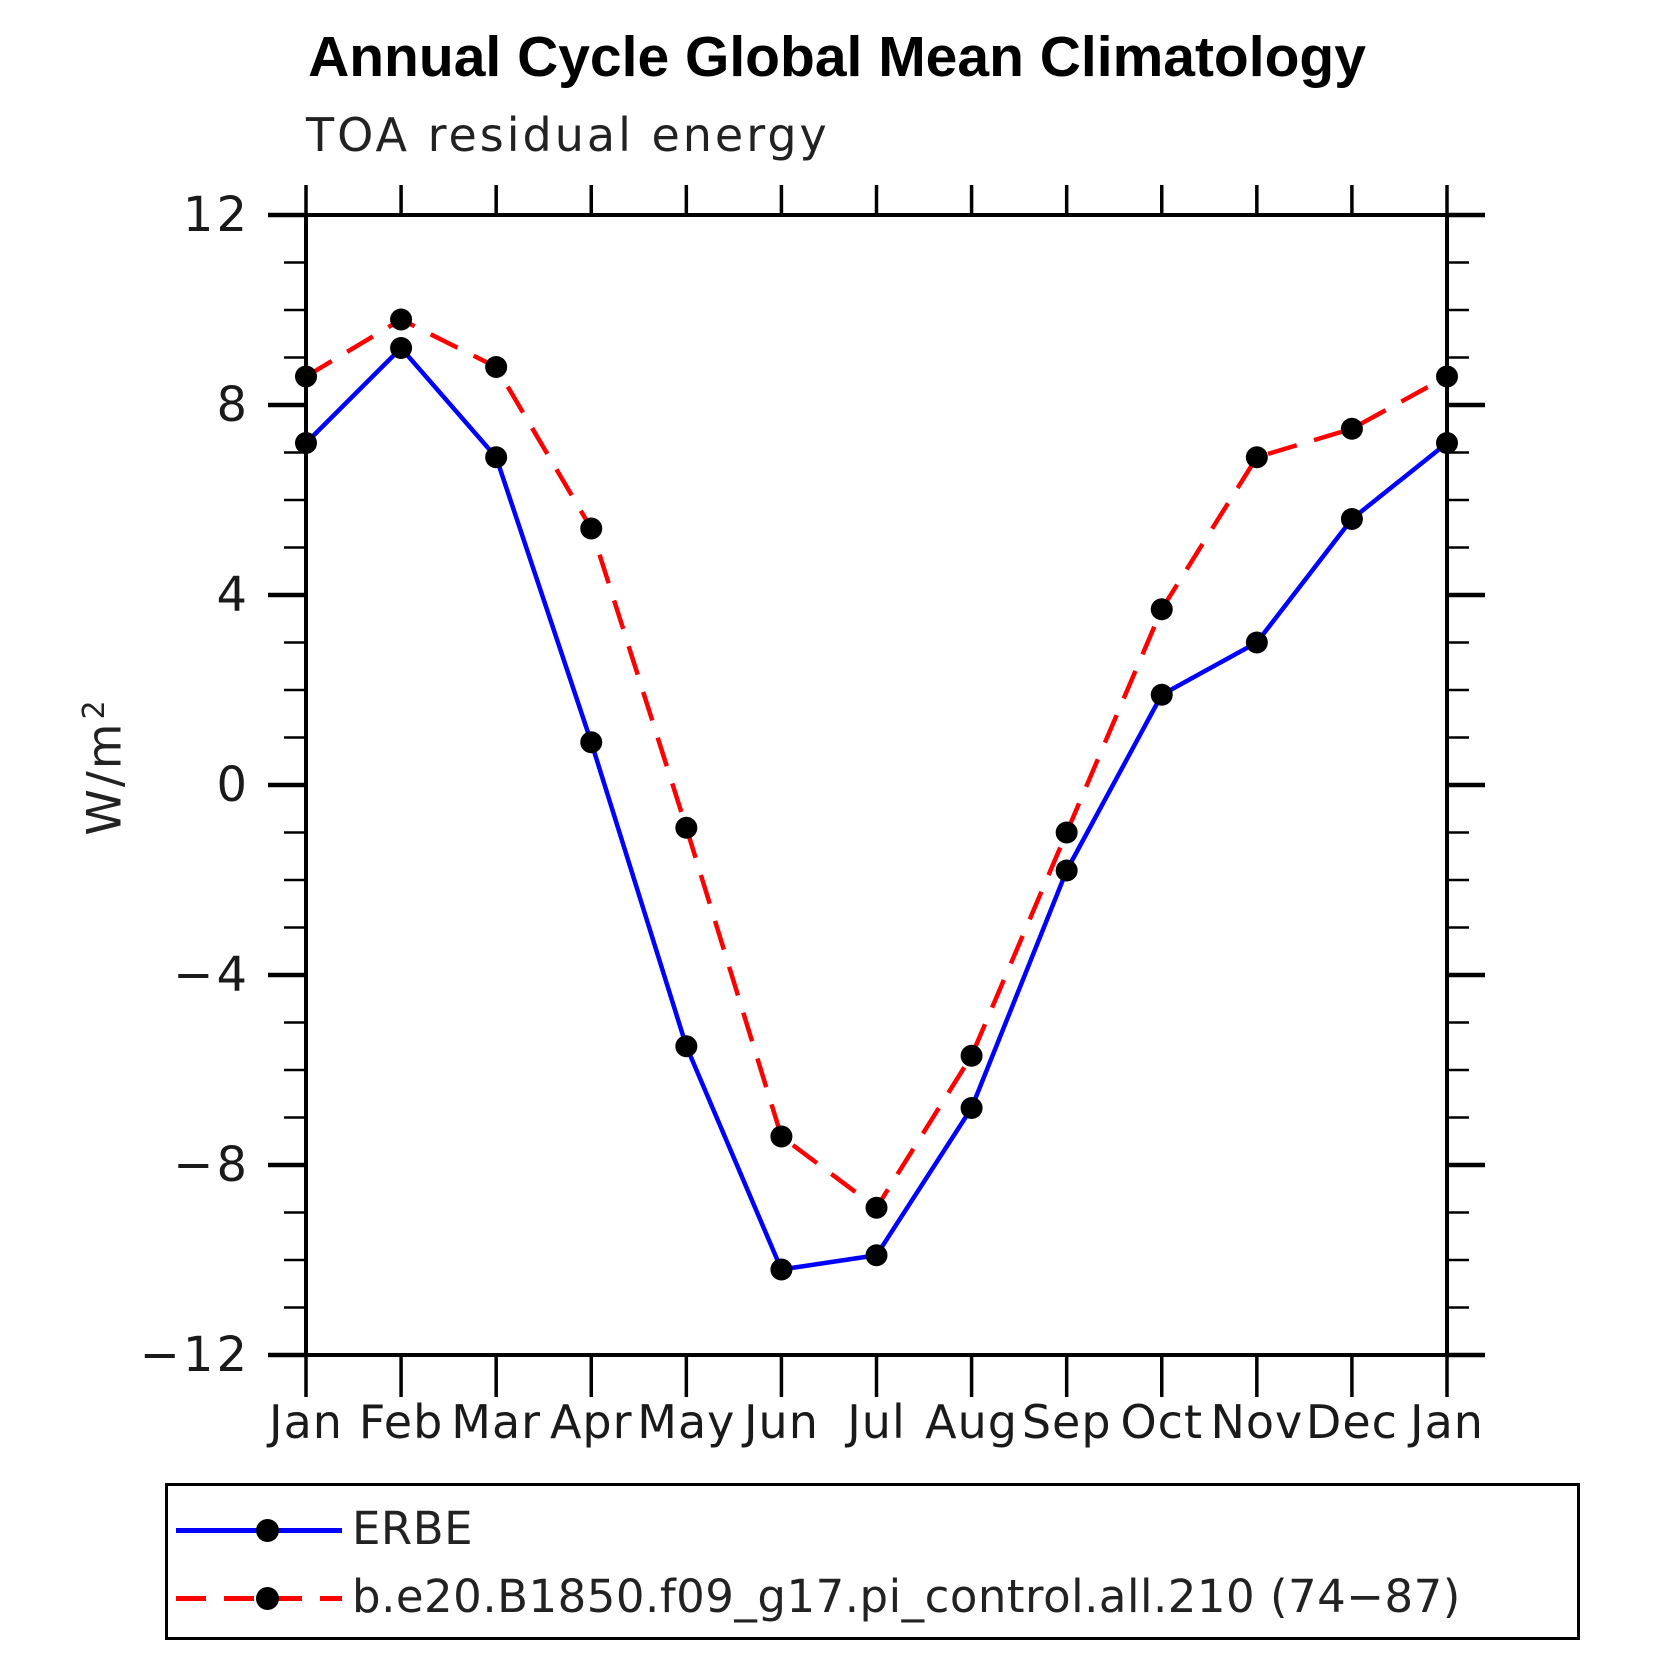 This screenshot has height=1674, width=1674. Describe the element at coordinates (971, 1422) in the screenshot. I see `x-tick-label: Aug` at that location.